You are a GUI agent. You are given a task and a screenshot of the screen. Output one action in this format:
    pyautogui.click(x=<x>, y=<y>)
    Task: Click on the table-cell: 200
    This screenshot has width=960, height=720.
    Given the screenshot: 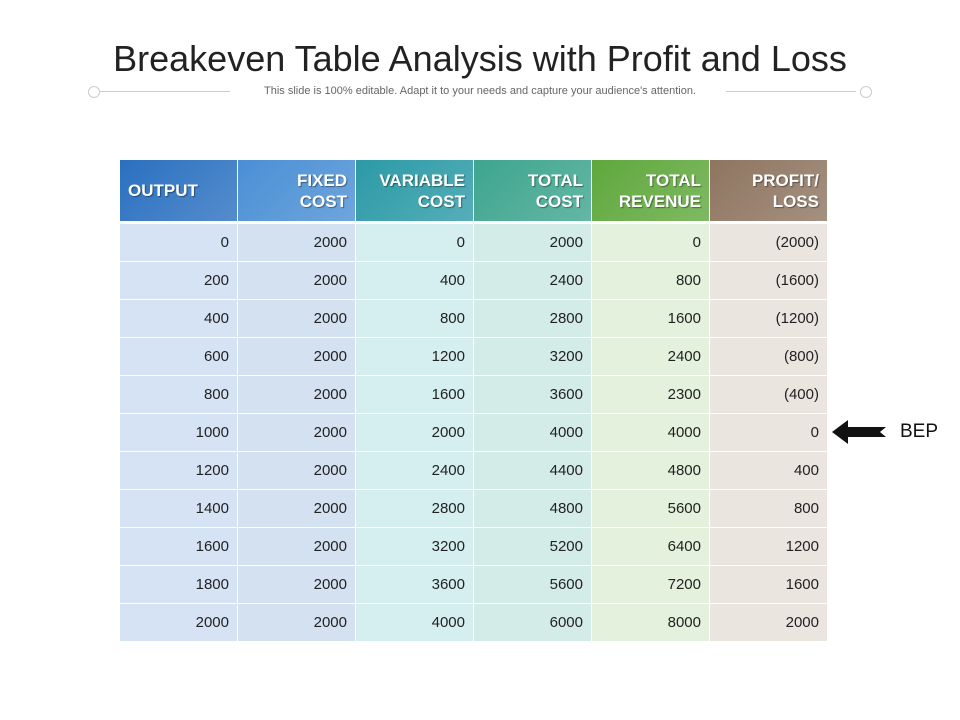 What is the action you would take?
    pyautogui.click(x=179, y=280)
    